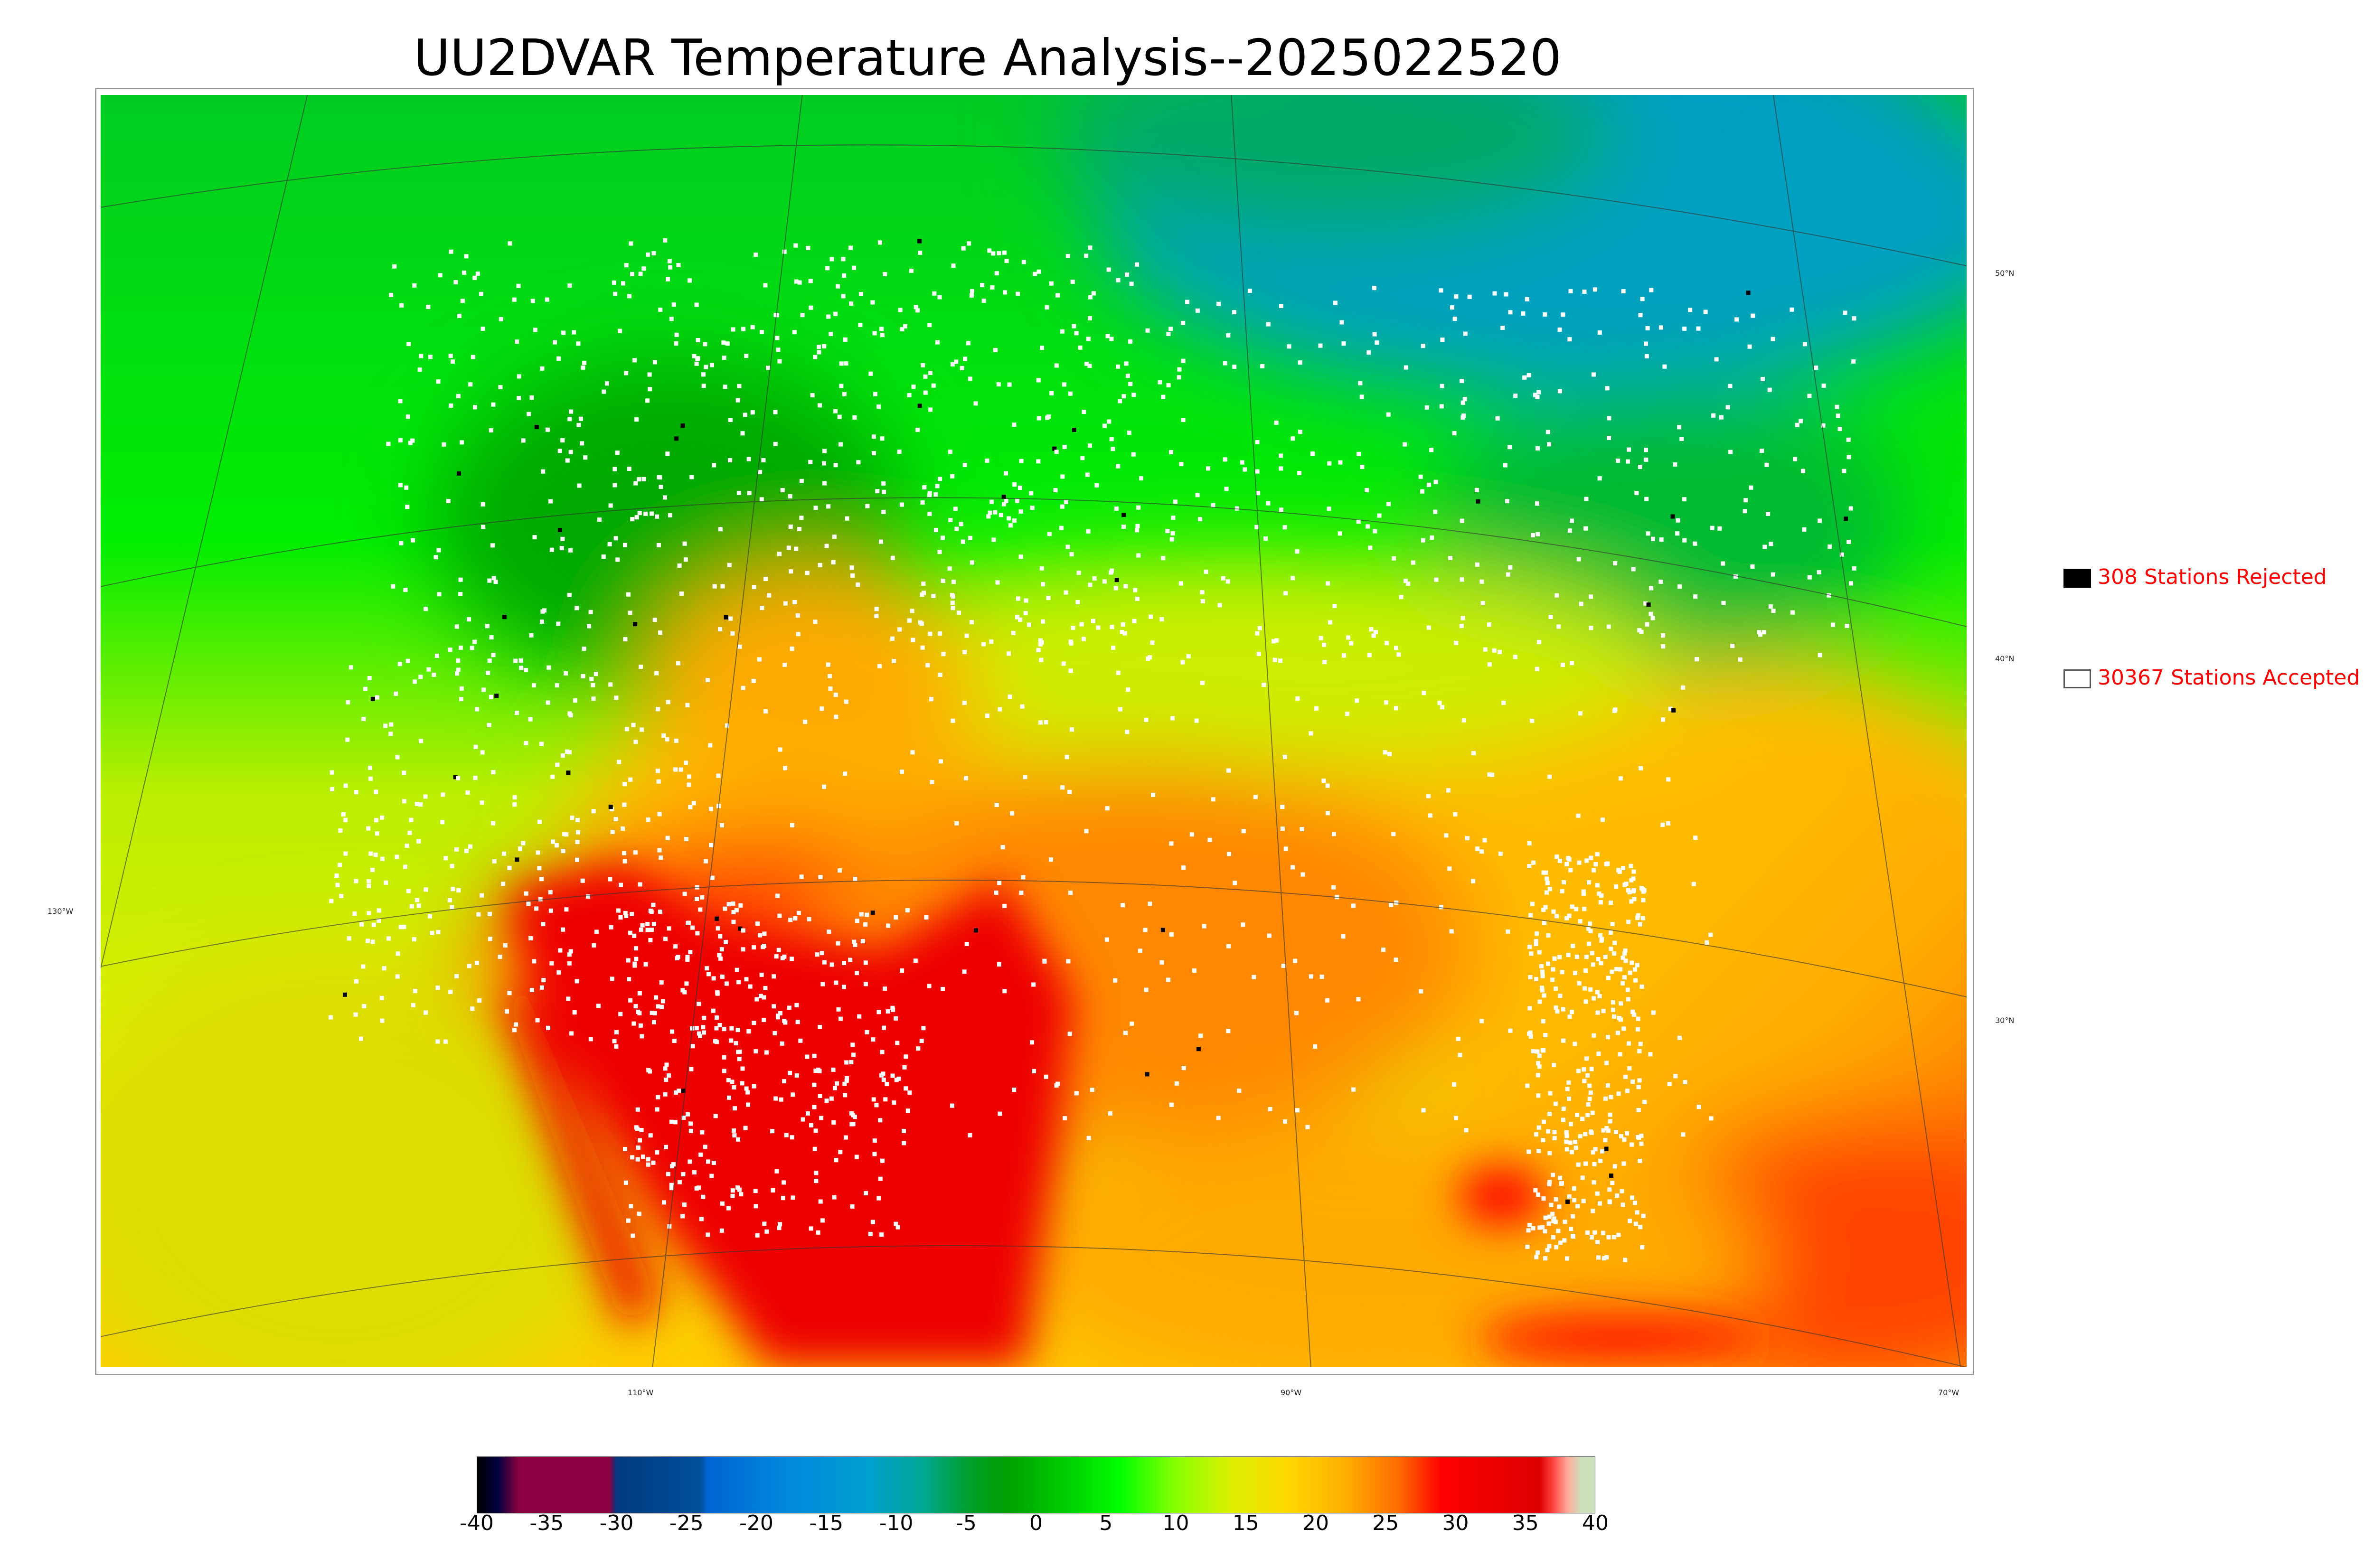 The height and width of the screenshot is (1568, 2374). I want to click on colorbar-tick-label: -10, so click(896, 1523).